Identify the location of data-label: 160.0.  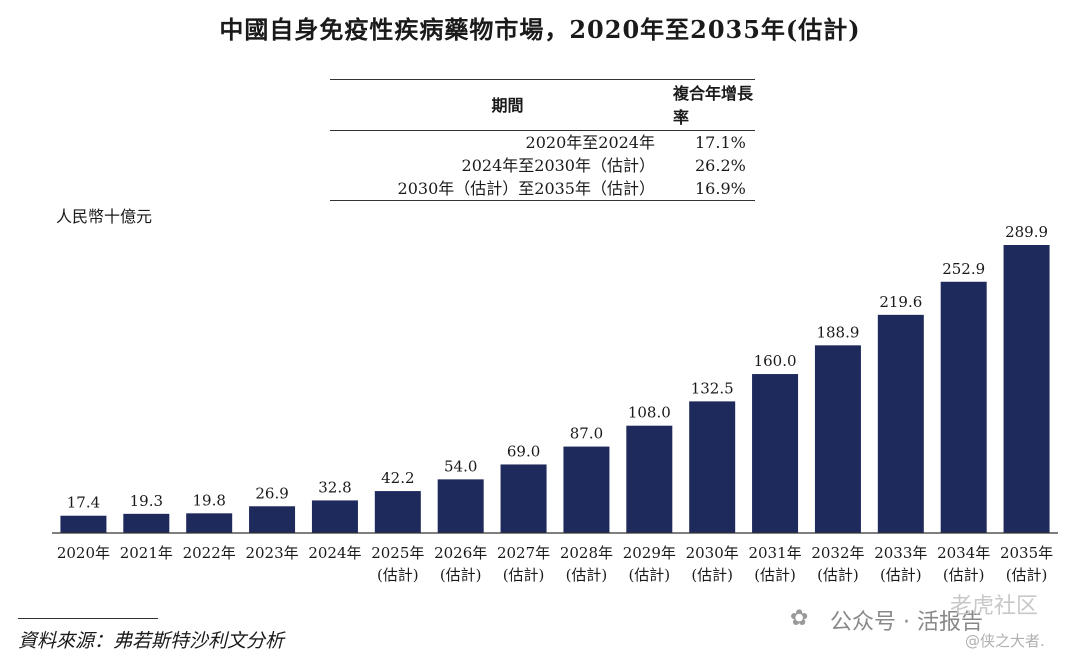
(775, 361).